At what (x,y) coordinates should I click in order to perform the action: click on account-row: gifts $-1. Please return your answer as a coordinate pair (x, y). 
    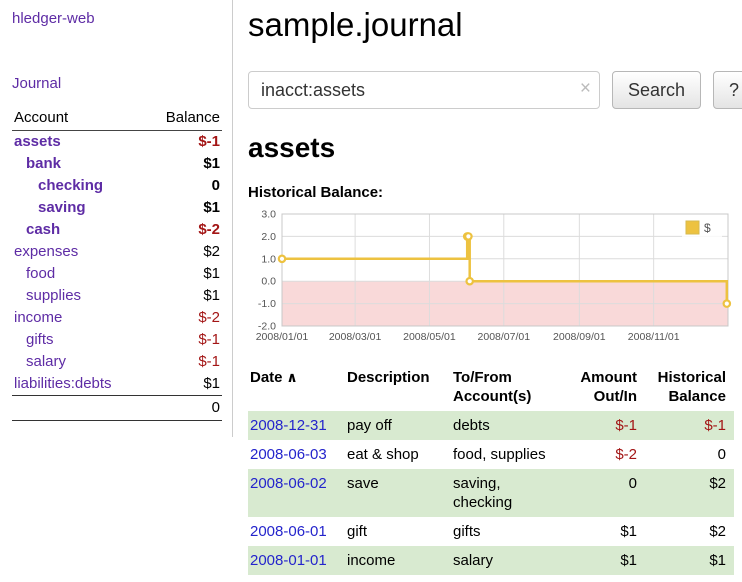
    Looking at the image, I should click on (117, 340).